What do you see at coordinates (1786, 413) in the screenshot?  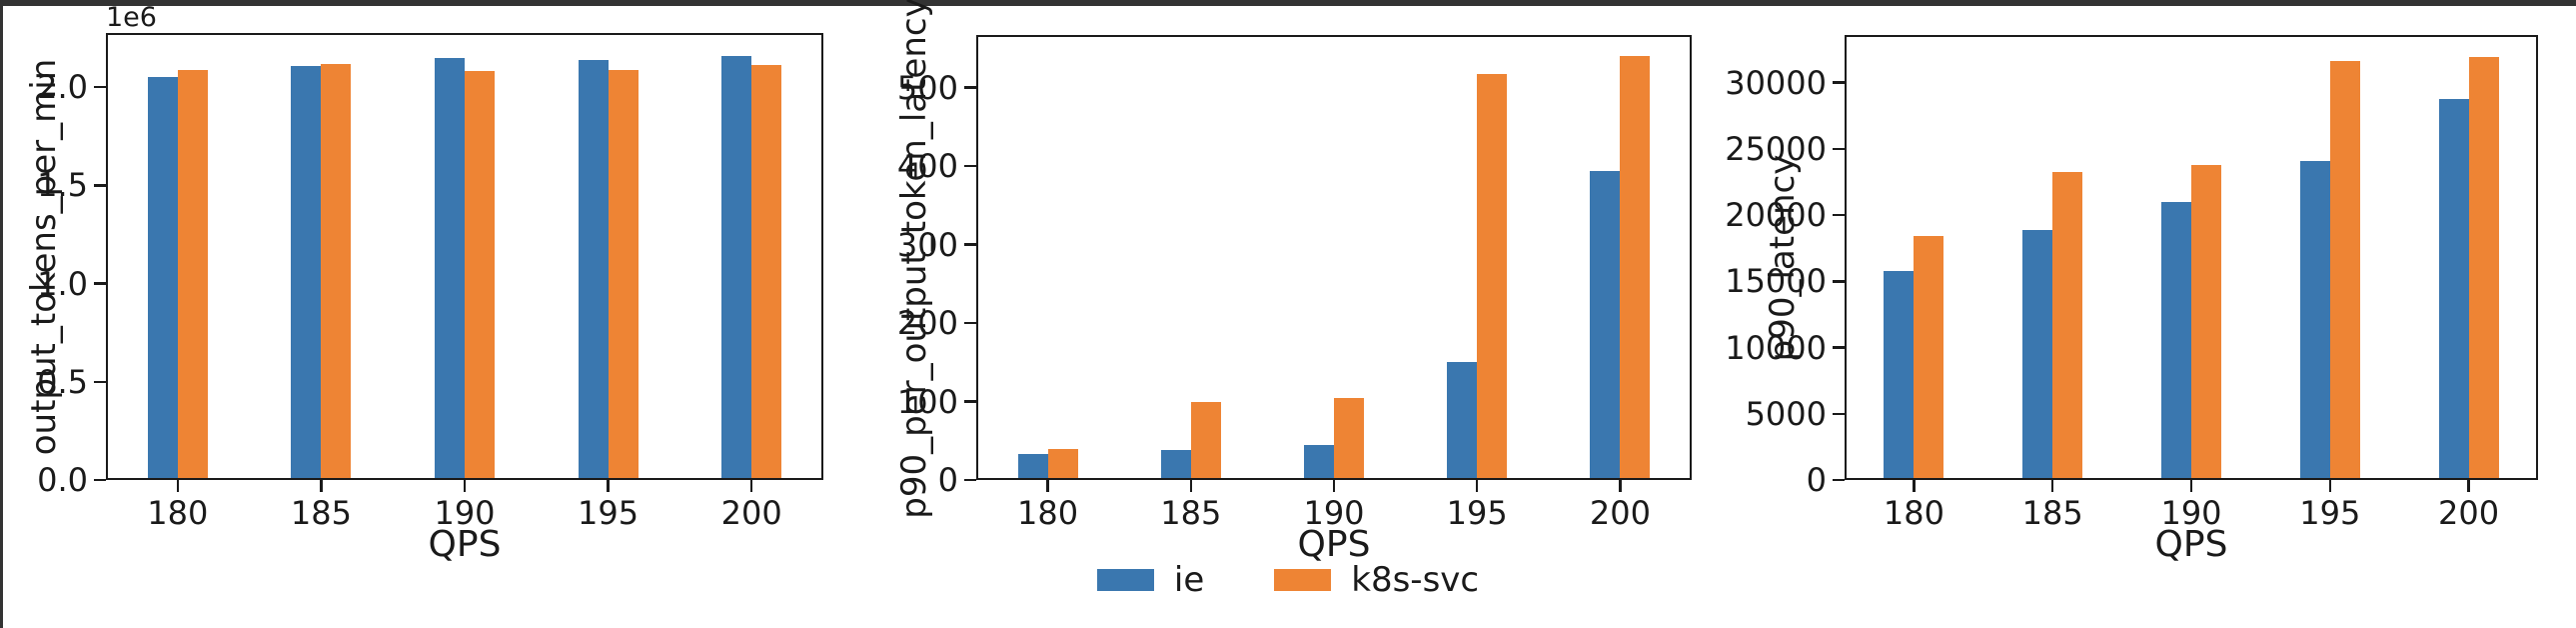 I see `ytick-label-3: 5000` at bounding box center [1786, 413].